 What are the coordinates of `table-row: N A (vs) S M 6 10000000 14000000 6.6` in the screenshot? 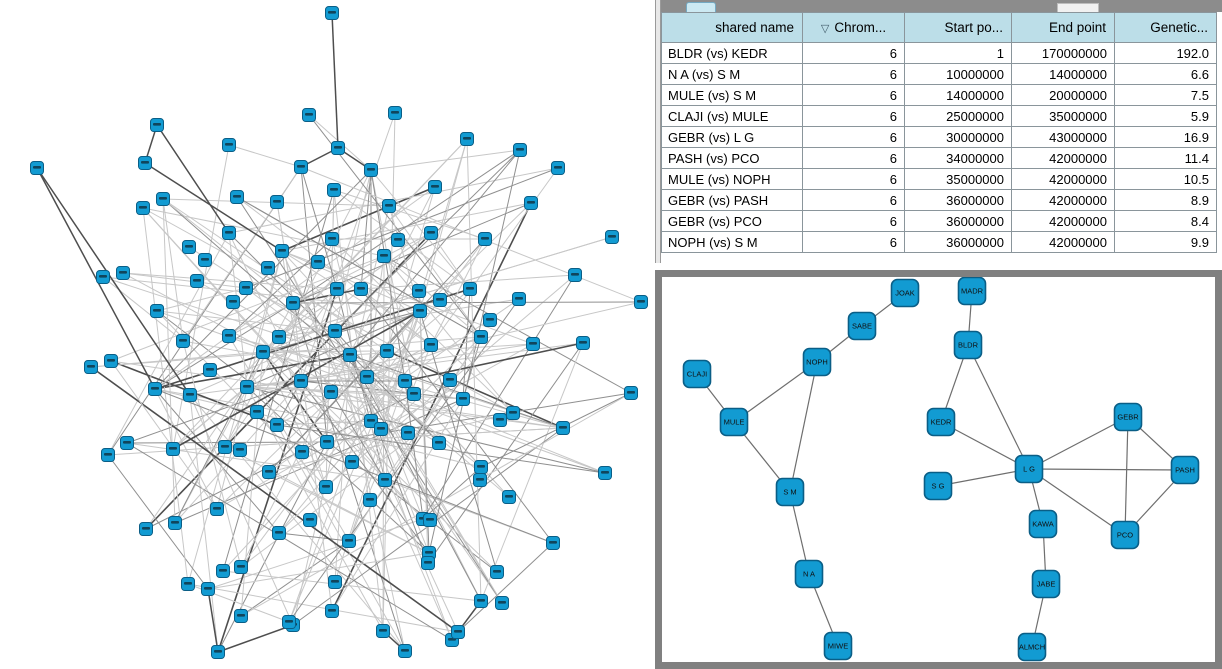 It's located at (939, 74).